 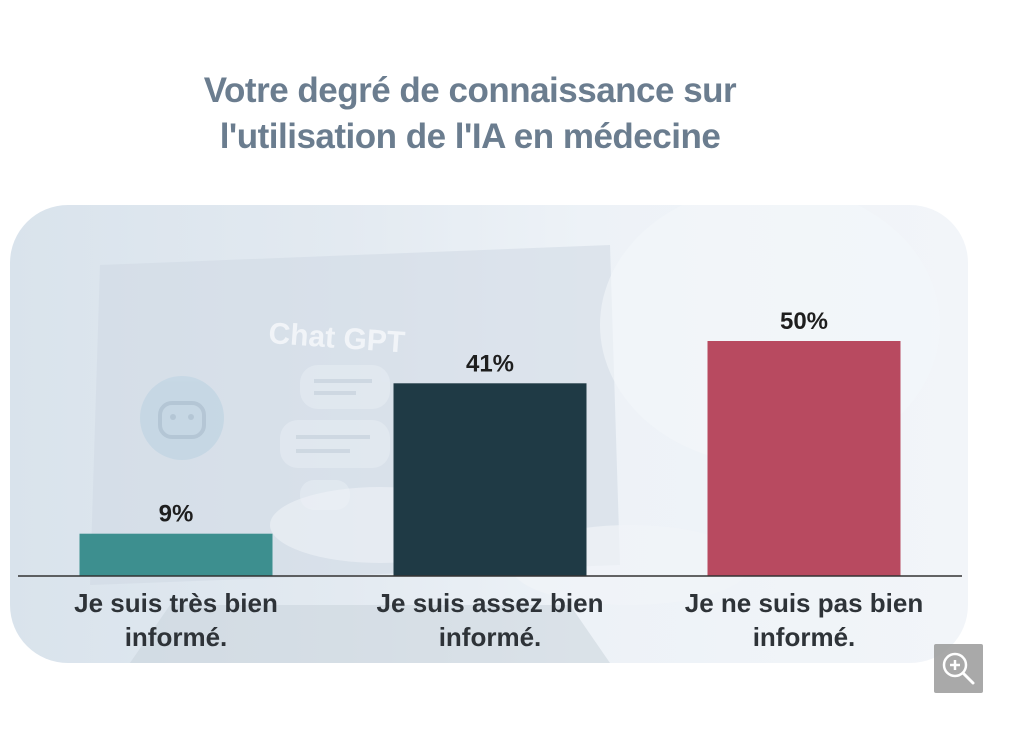 I want to click on category-label-3-line-1: Je ne suis pas bien, so click(x=804, y=603).